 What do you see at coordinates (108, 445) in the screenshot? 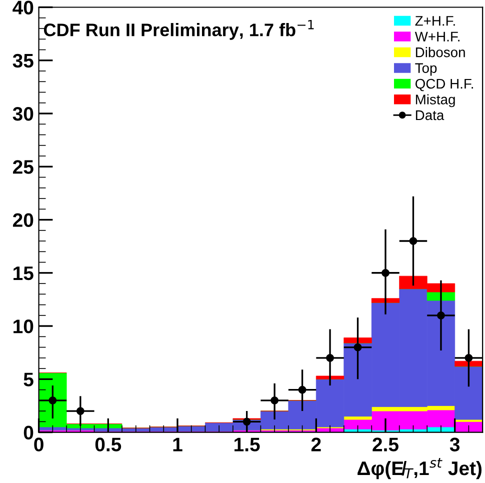
I see `x-tick-label: 0.5` at bounding box center [108, 445].